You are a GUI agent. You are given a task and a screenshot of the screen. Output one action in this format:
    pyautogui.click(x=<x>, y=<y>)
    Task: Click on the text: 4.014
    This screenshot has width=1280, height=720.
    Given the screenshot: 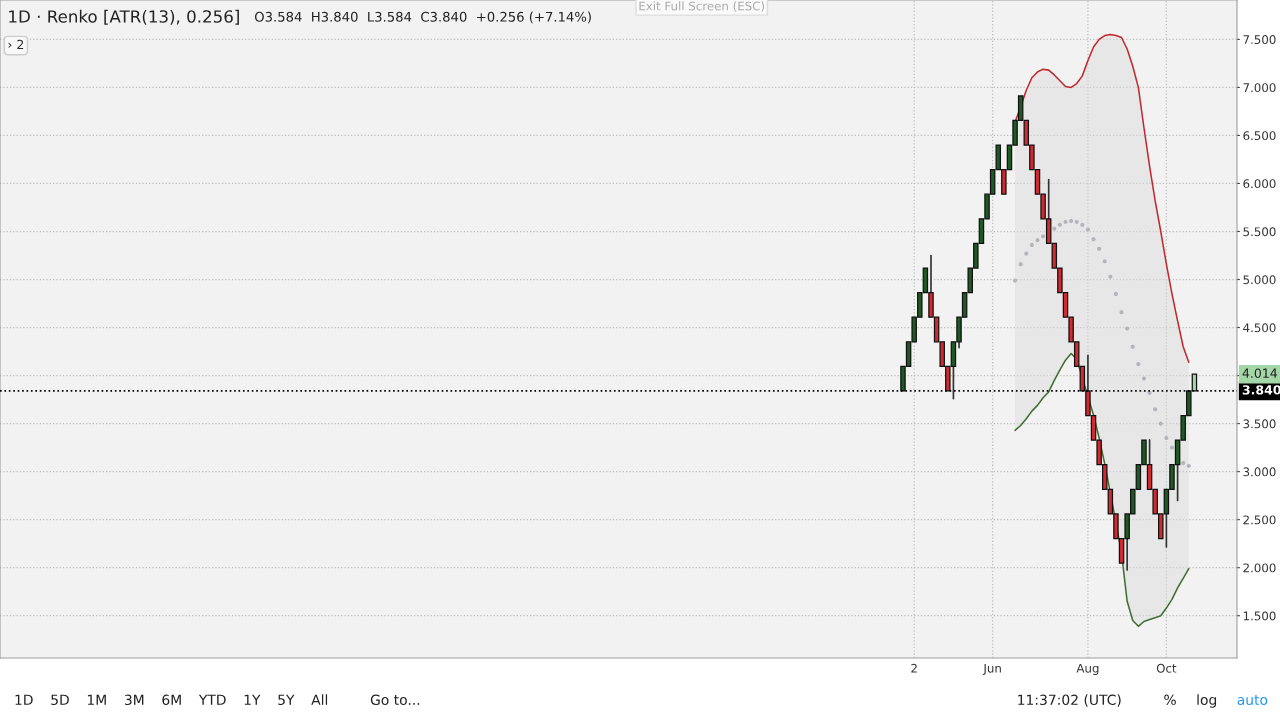 What is the action you would take?
    pyautogui.click(x=1260, y=373)
    